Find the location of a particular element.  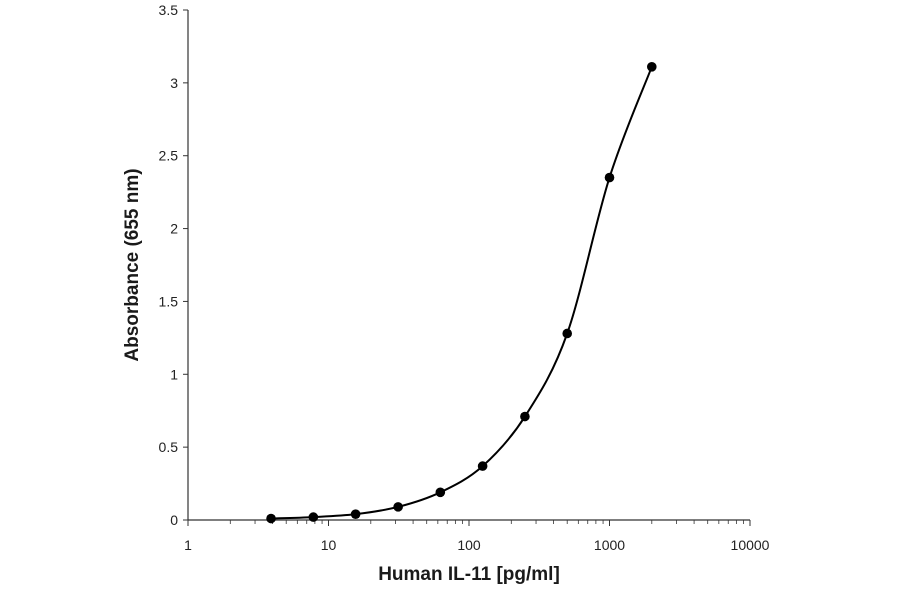

y-tick-label: 3.5 is located at coordinates (169, 10).